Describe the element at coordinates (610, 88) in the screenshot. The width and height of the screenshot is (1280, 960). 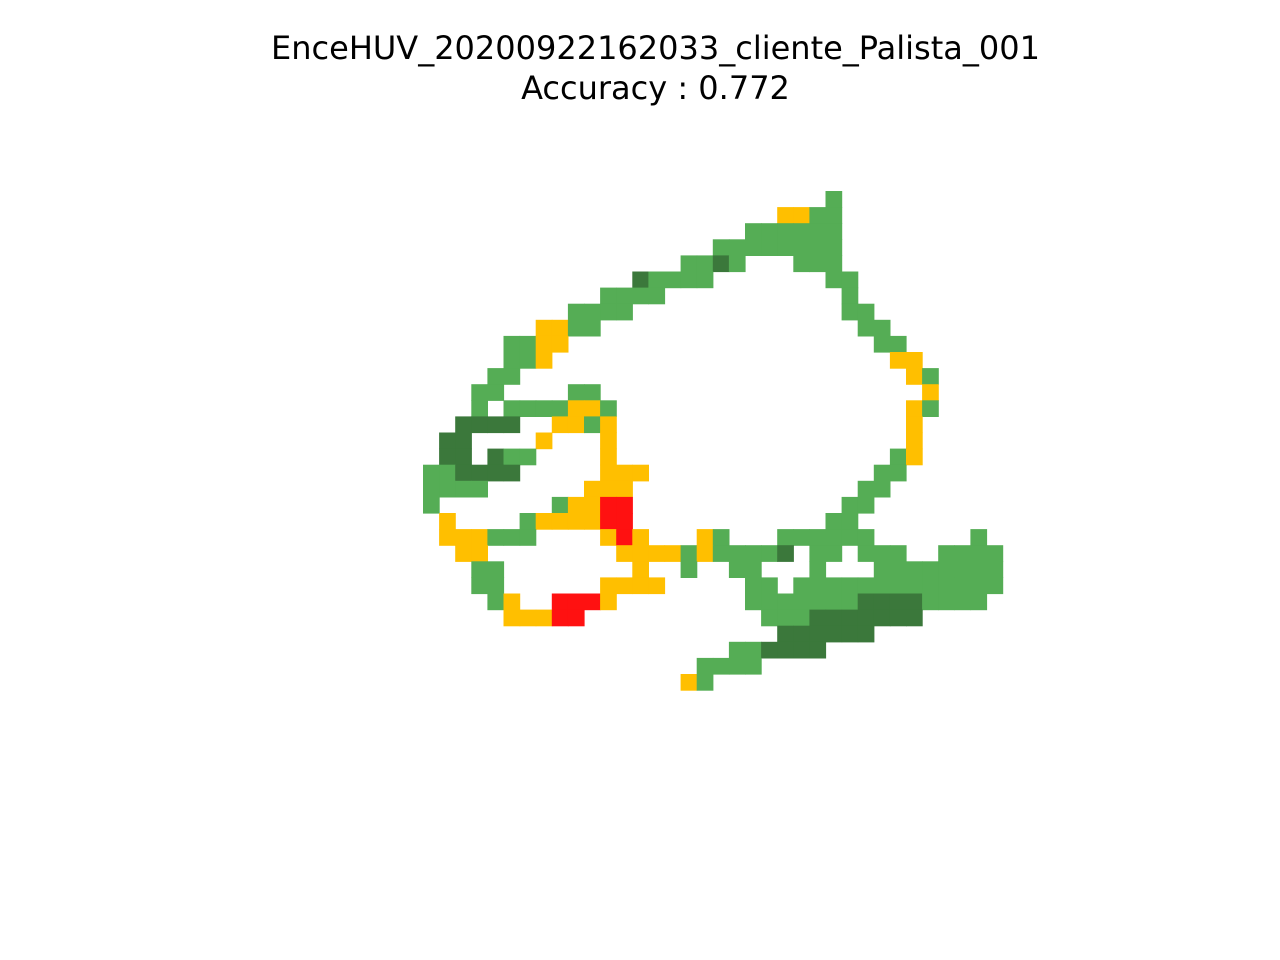
I see `accuracy-label: Accuracy :` at that location.